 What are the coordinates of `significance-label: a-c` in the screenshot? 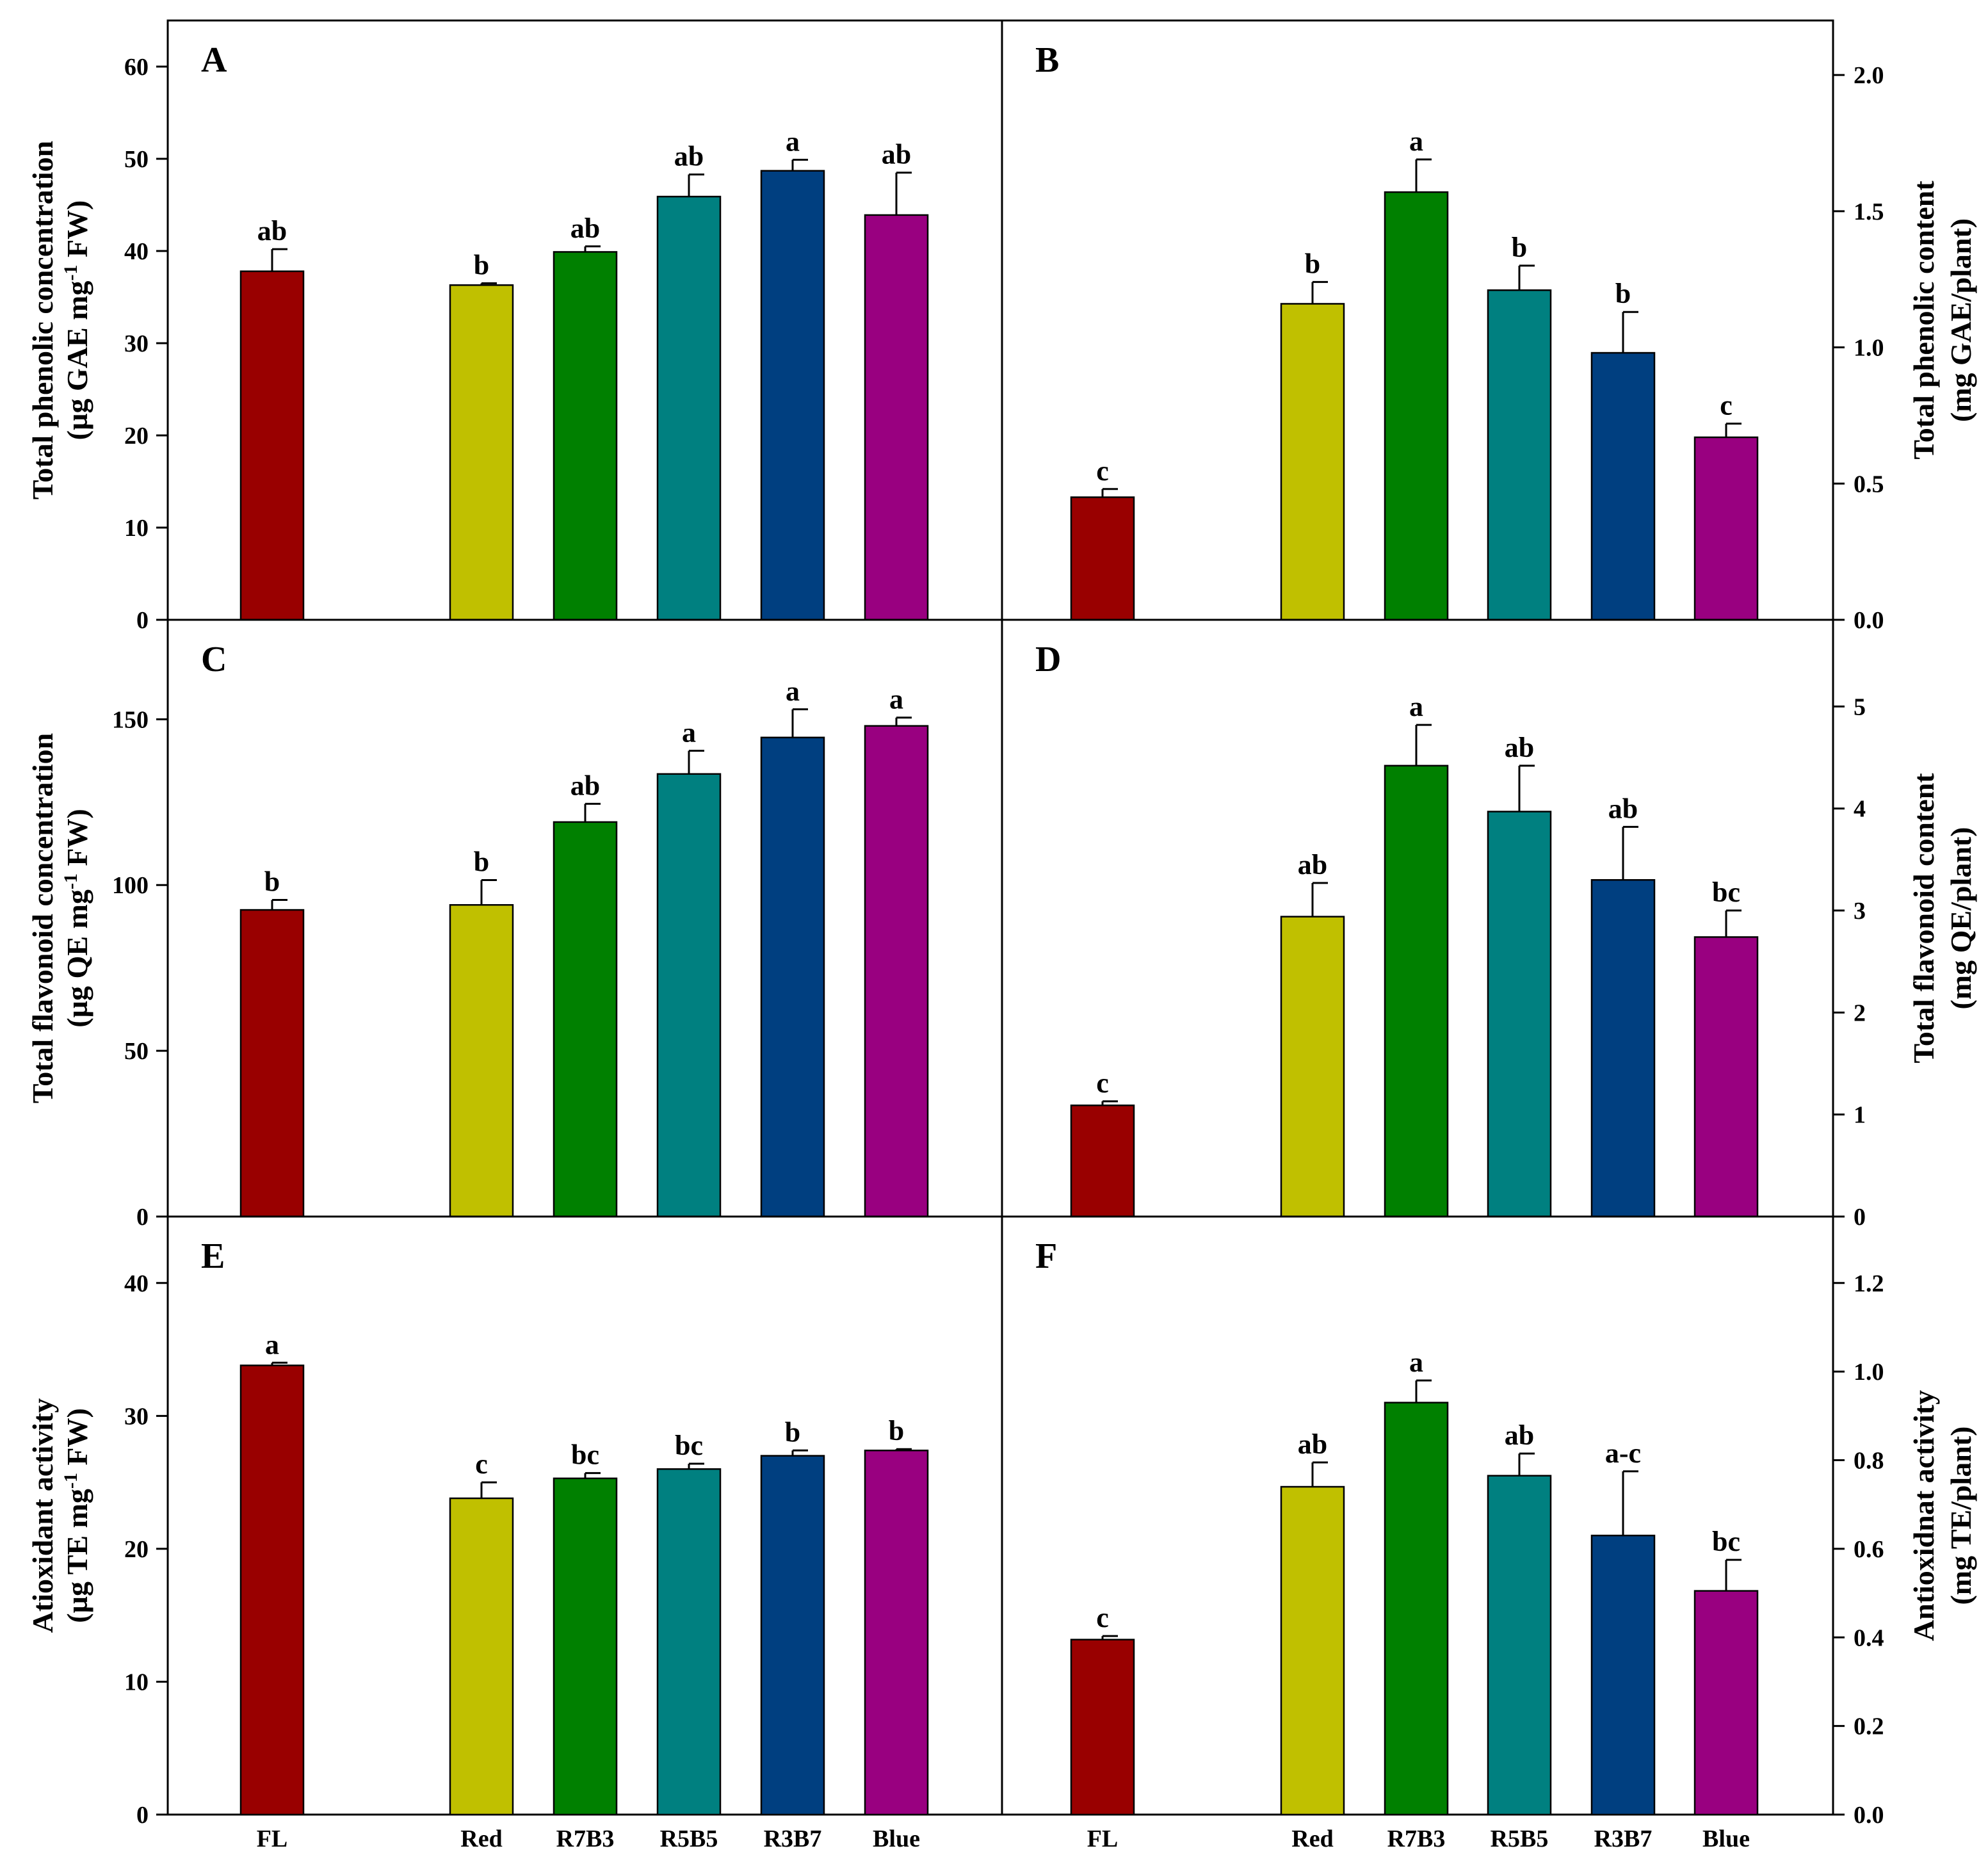 It's located at (1623, 1453).